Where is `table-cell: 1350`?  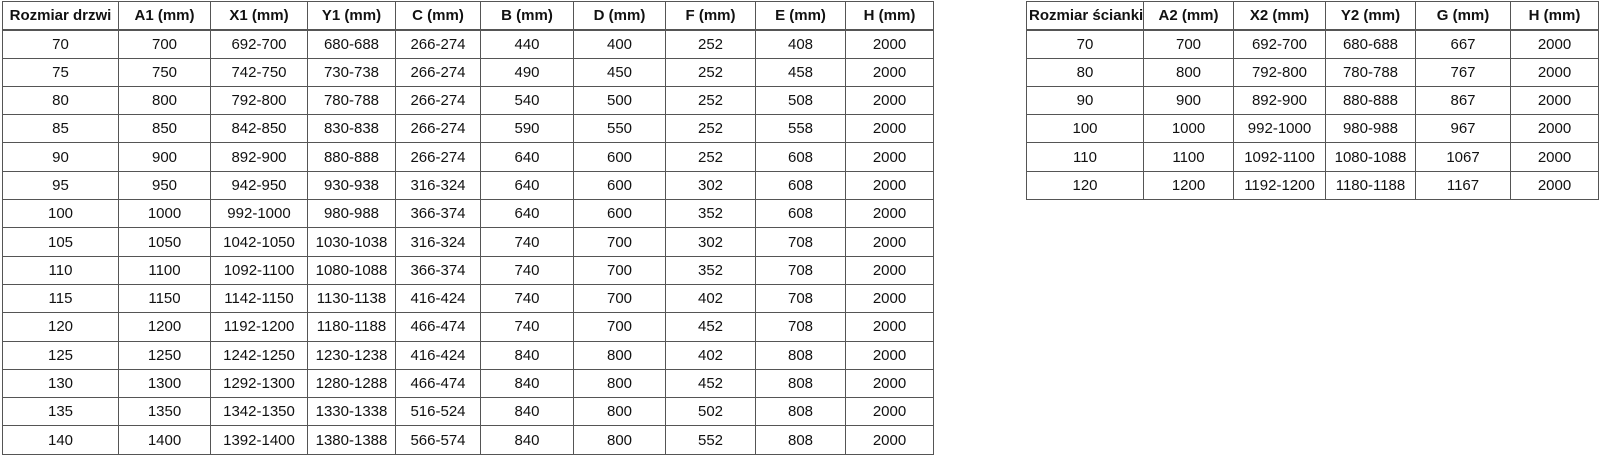
table-cell: 1350 is located at coordinates (164, 412).